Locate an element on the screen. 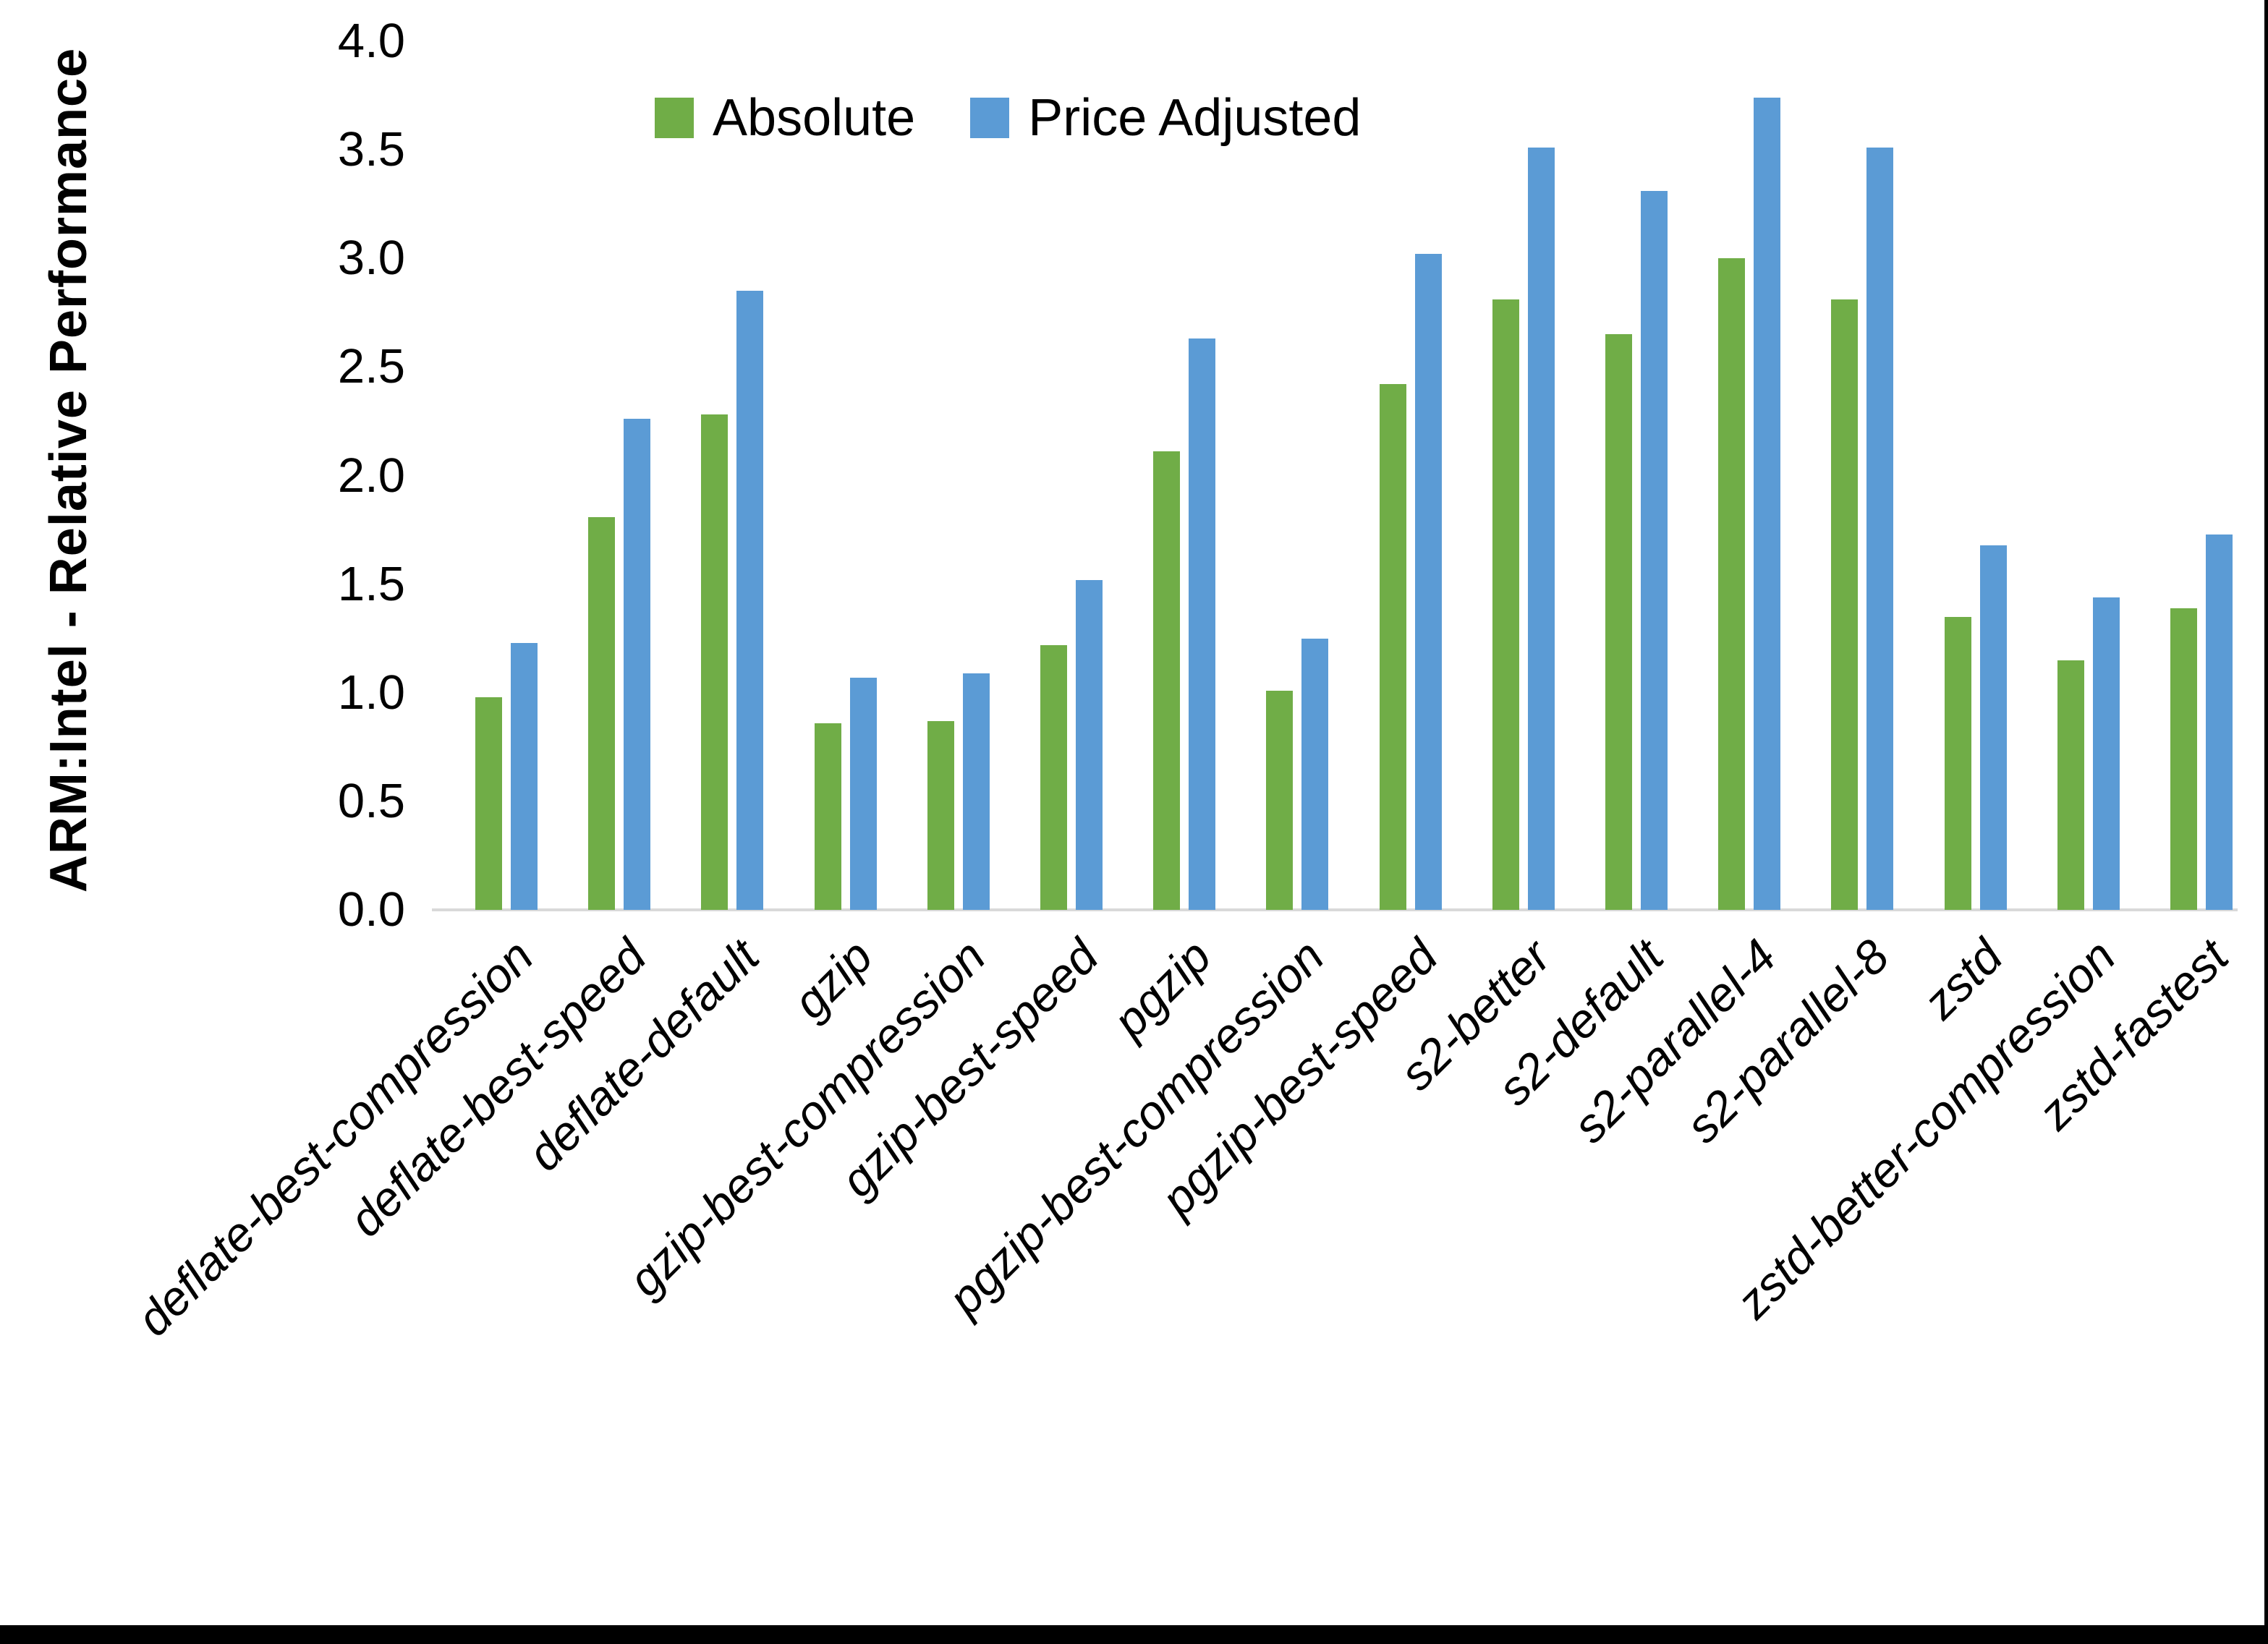  y-tick-label: 2.0 is located at coordinates (371, 475).